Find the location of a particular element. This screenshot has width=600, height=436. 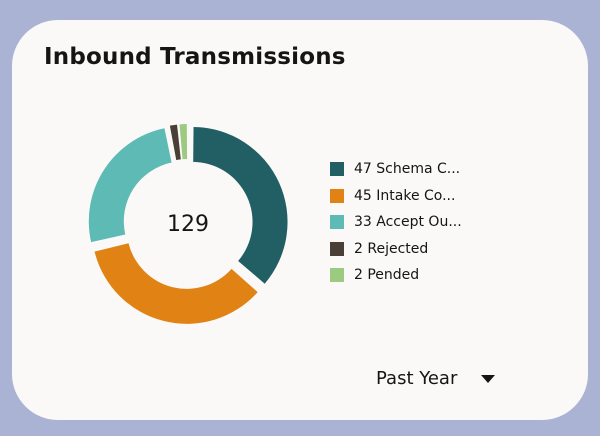

donut-slice-rejected is located at coordinates (175, 142).